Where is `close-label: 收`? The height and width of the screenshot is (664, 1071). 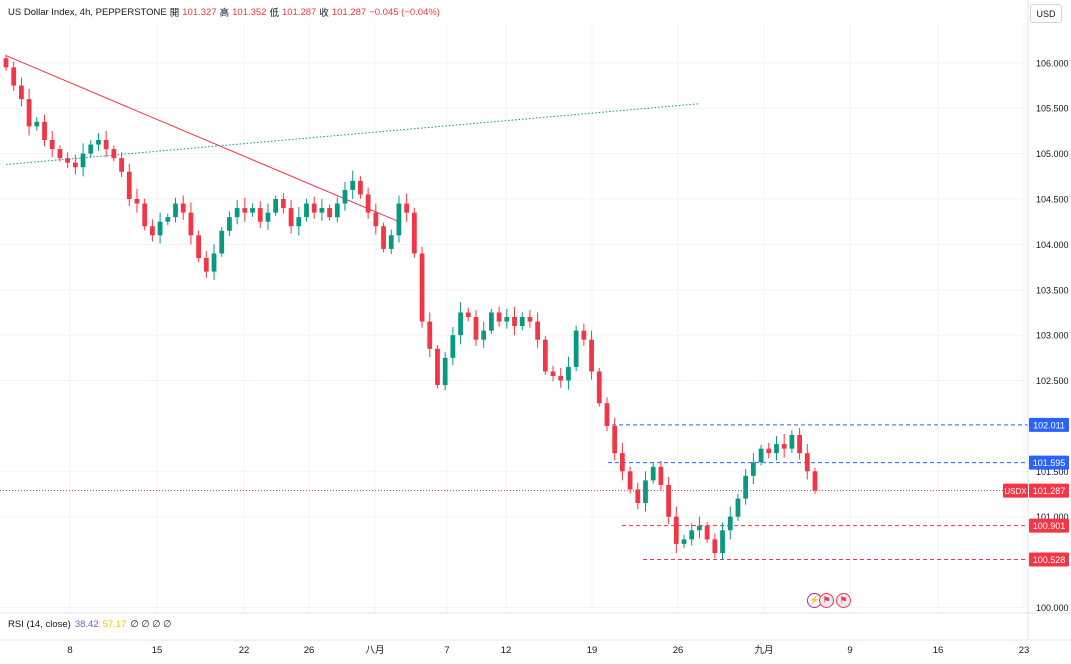
close-label: 收 is located at coordinates (324, 13).